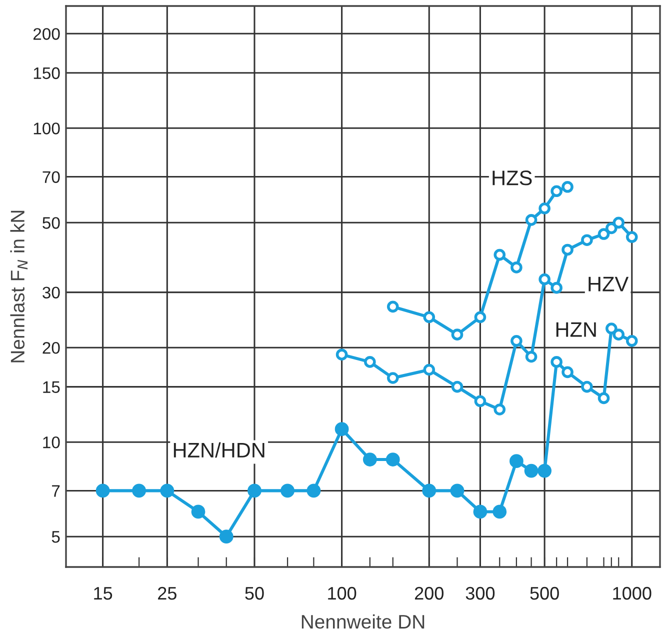 This screenshot has width=662, height=634. I want to click on x-axis-title: Nennweite DN, so click(363, 621).